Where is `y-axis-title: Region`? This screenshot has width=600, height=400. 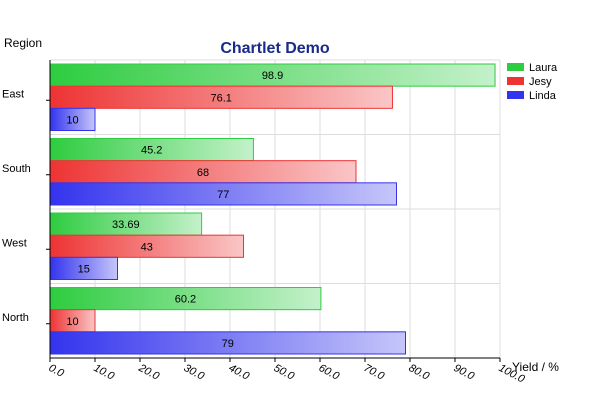
y-axis-title: Region is located at coordinates (23, 43).